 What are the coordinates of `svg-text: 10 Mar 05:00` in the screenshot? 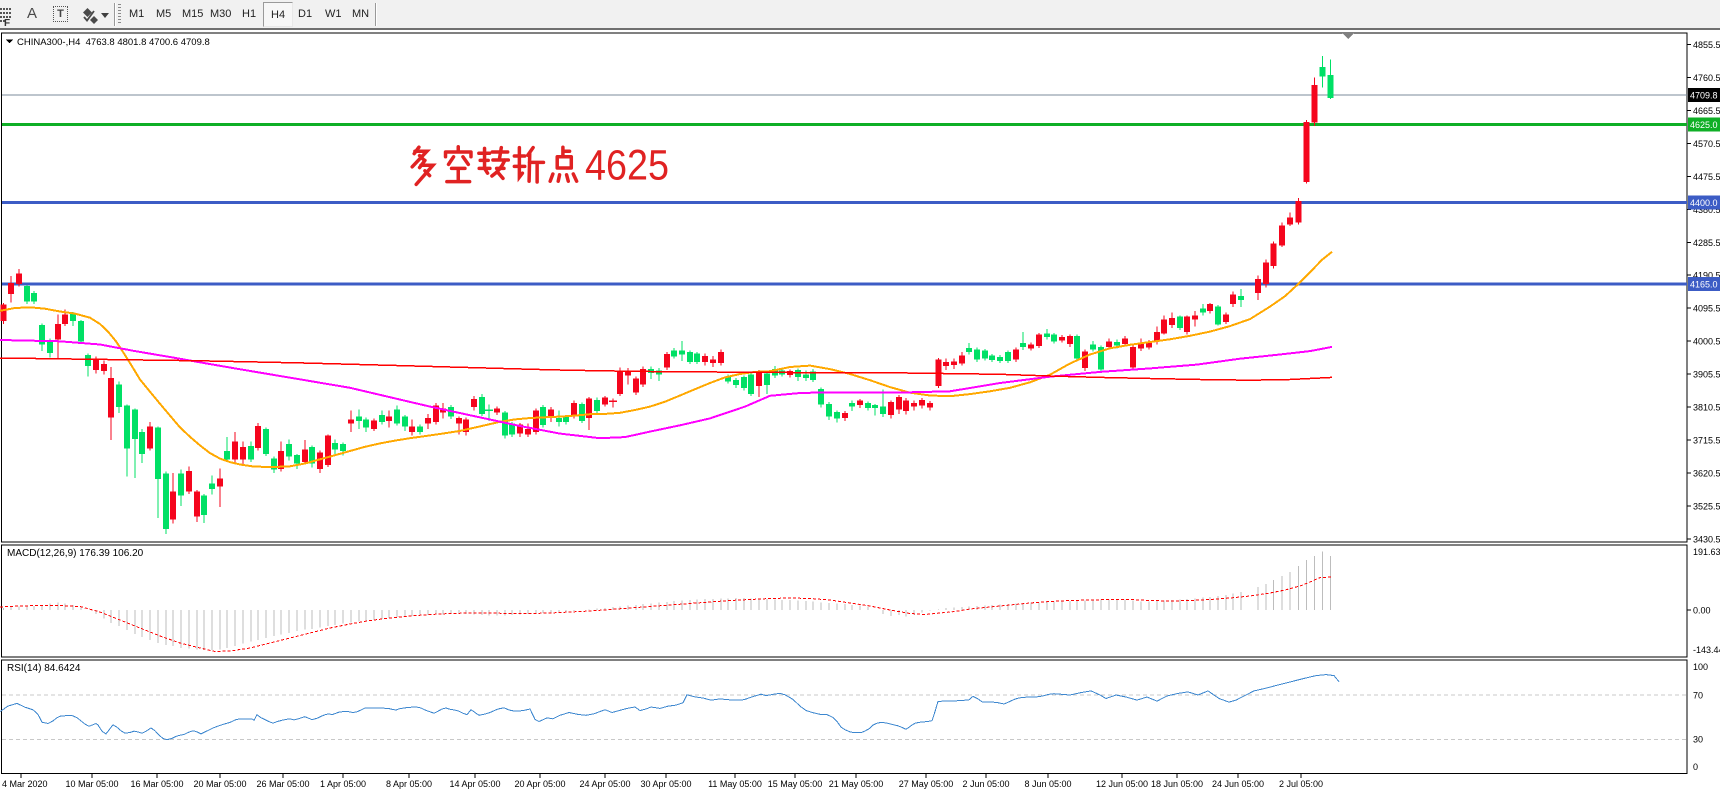 It's located at (91, 784).